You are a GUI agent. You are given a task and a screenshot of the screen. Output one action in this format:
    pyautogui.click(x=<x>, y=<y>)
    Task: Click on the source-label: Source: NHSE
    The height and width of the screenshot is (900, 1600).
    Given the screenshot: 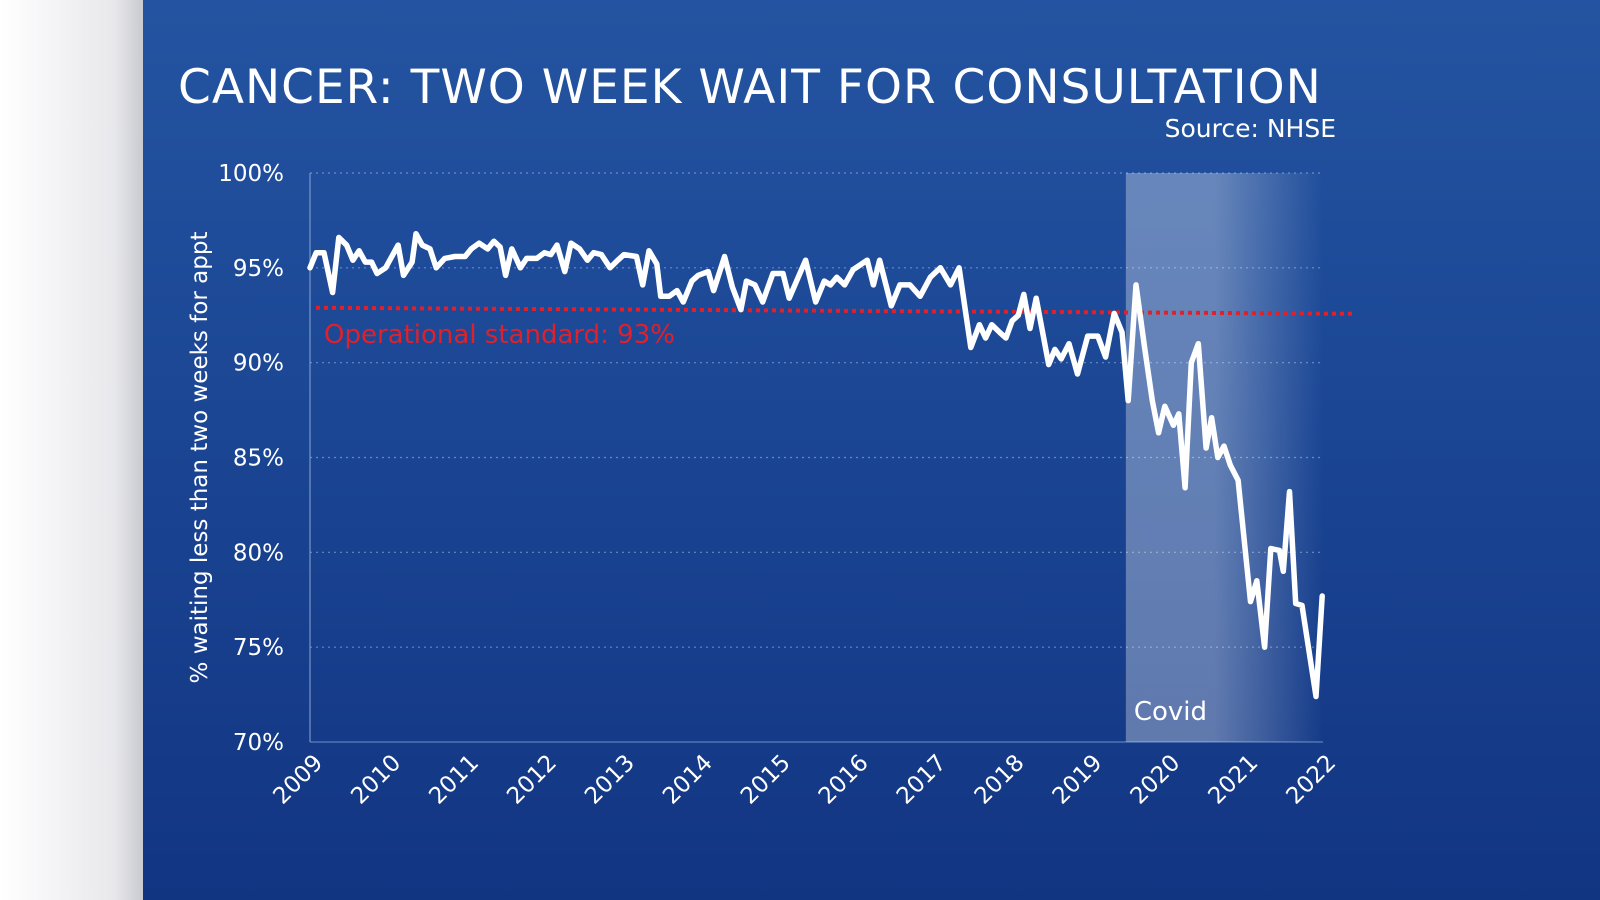 What is the action you would take?
    pyautogui.click(x=1250, y=128)
    